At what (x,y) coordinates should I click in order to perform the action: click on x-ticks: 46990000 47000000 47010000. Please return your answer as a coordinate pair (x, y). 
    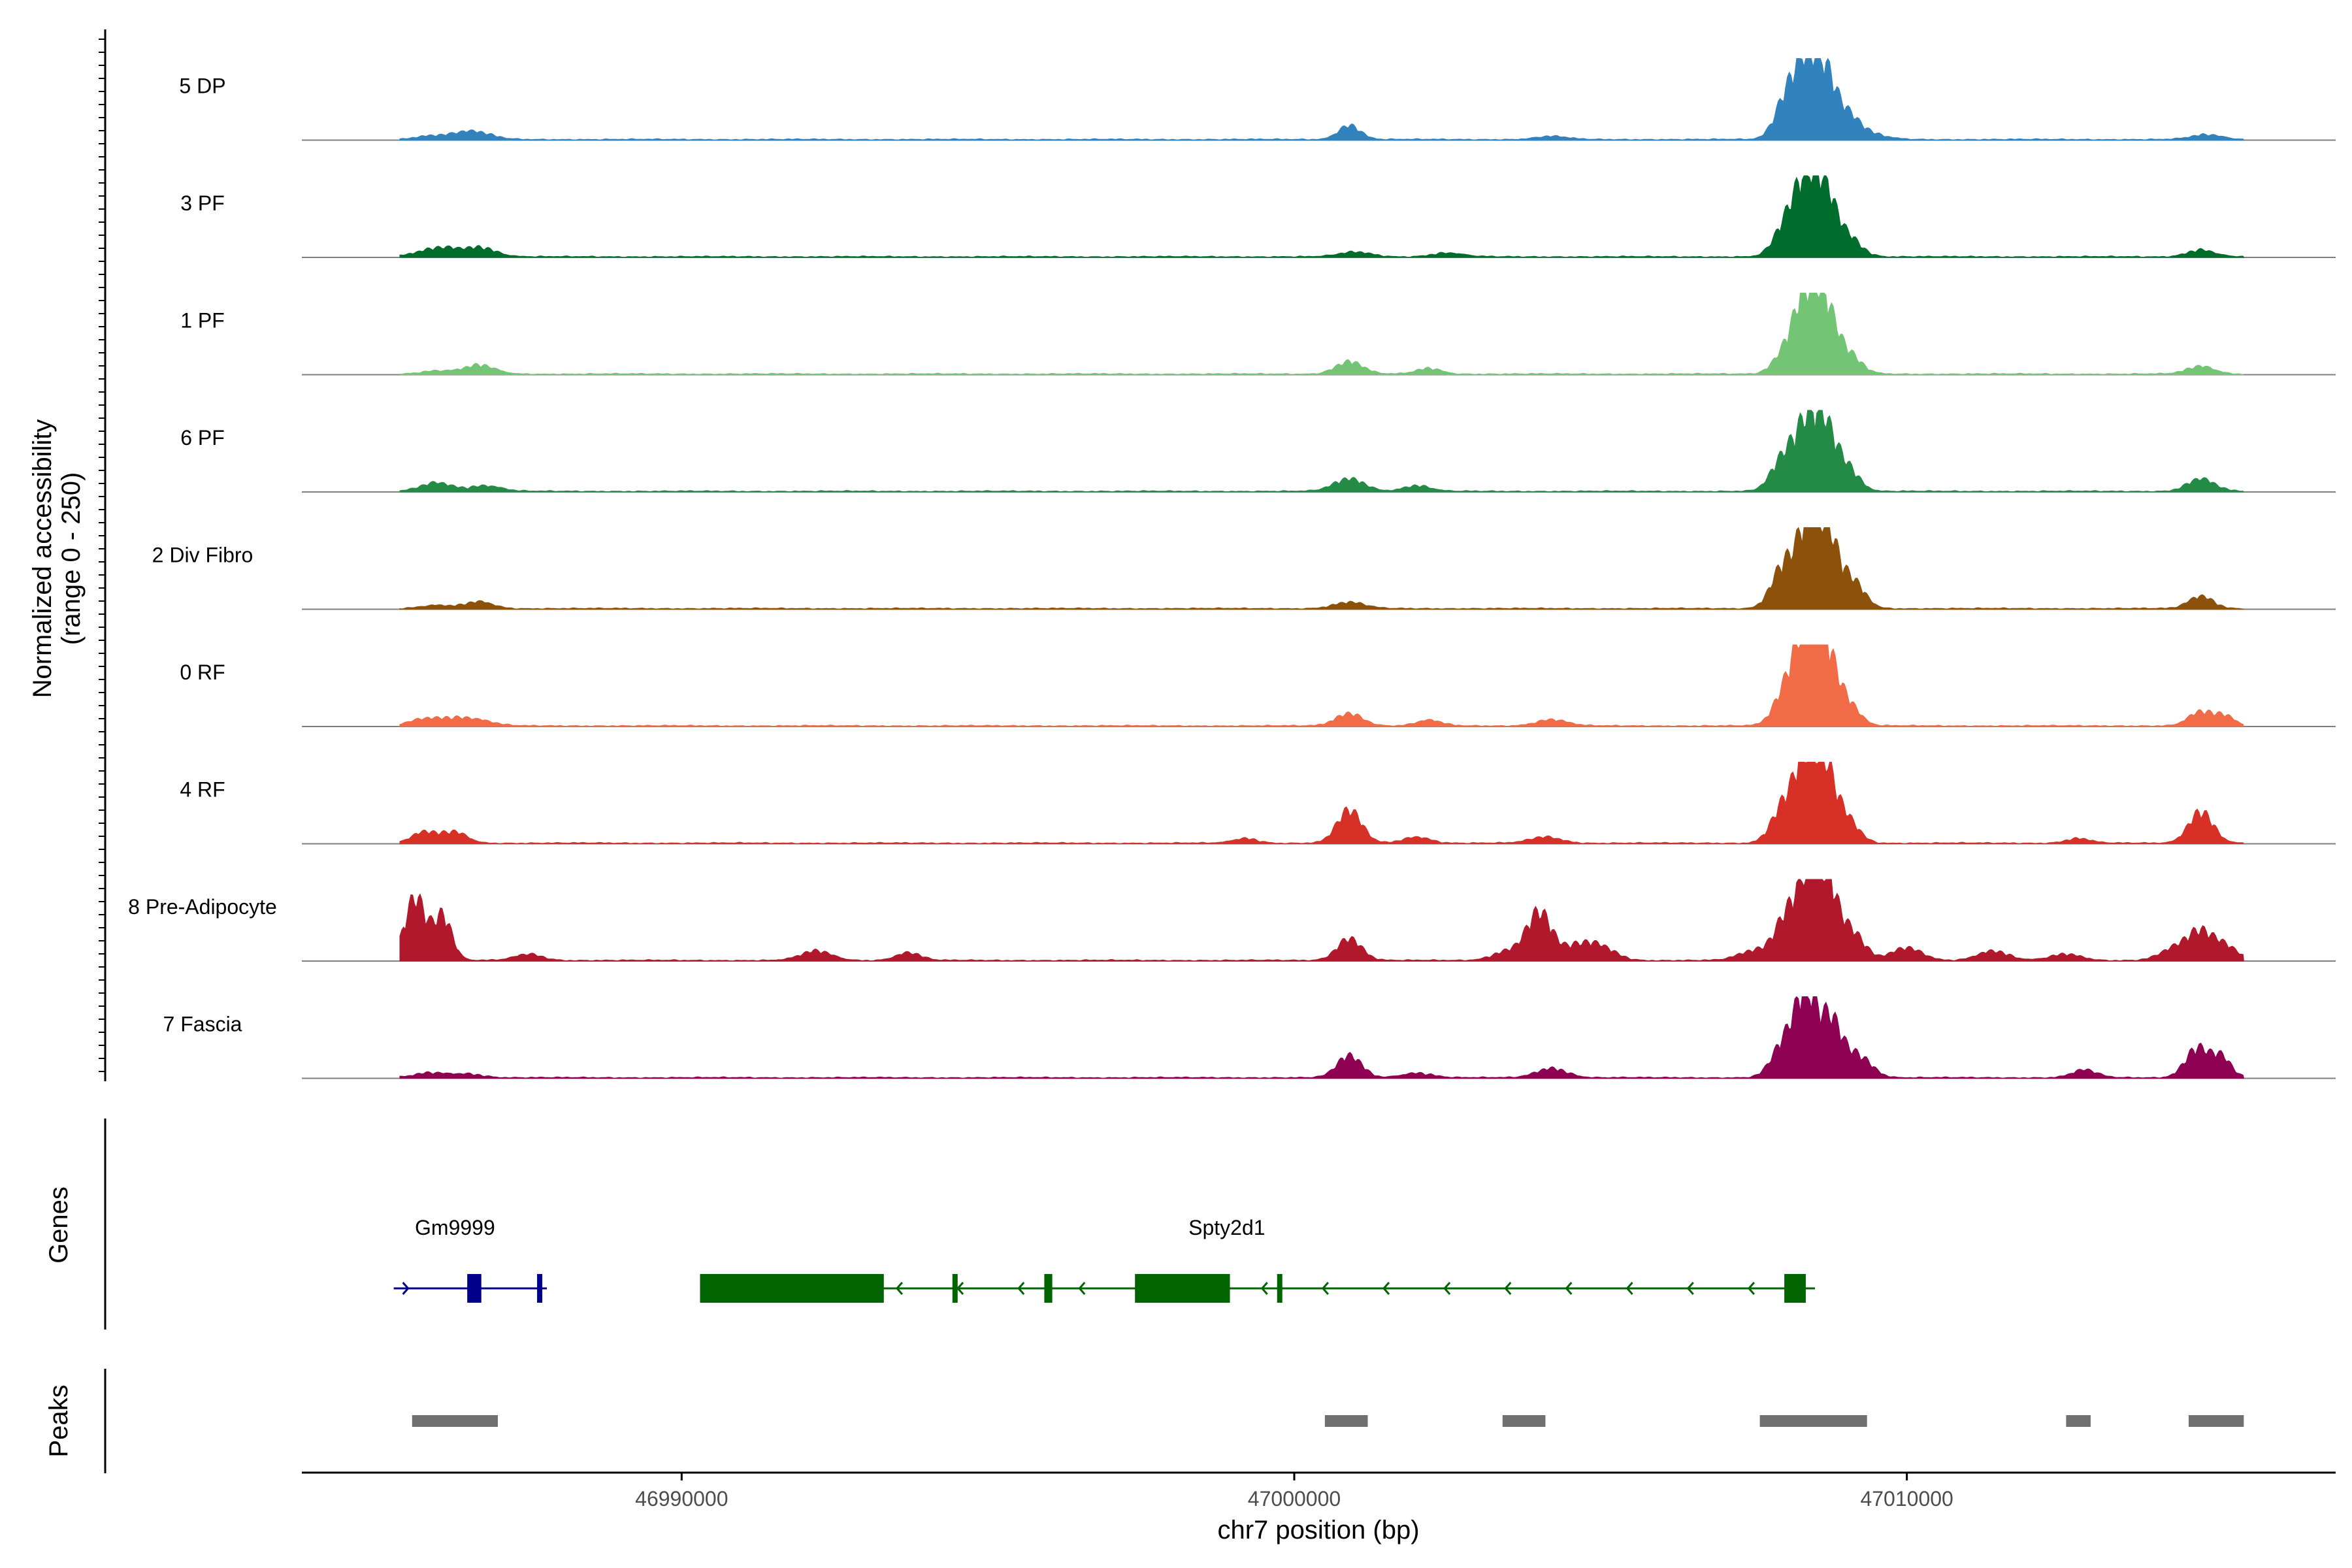
    Looking at the image, I should click on (1294, 1492).